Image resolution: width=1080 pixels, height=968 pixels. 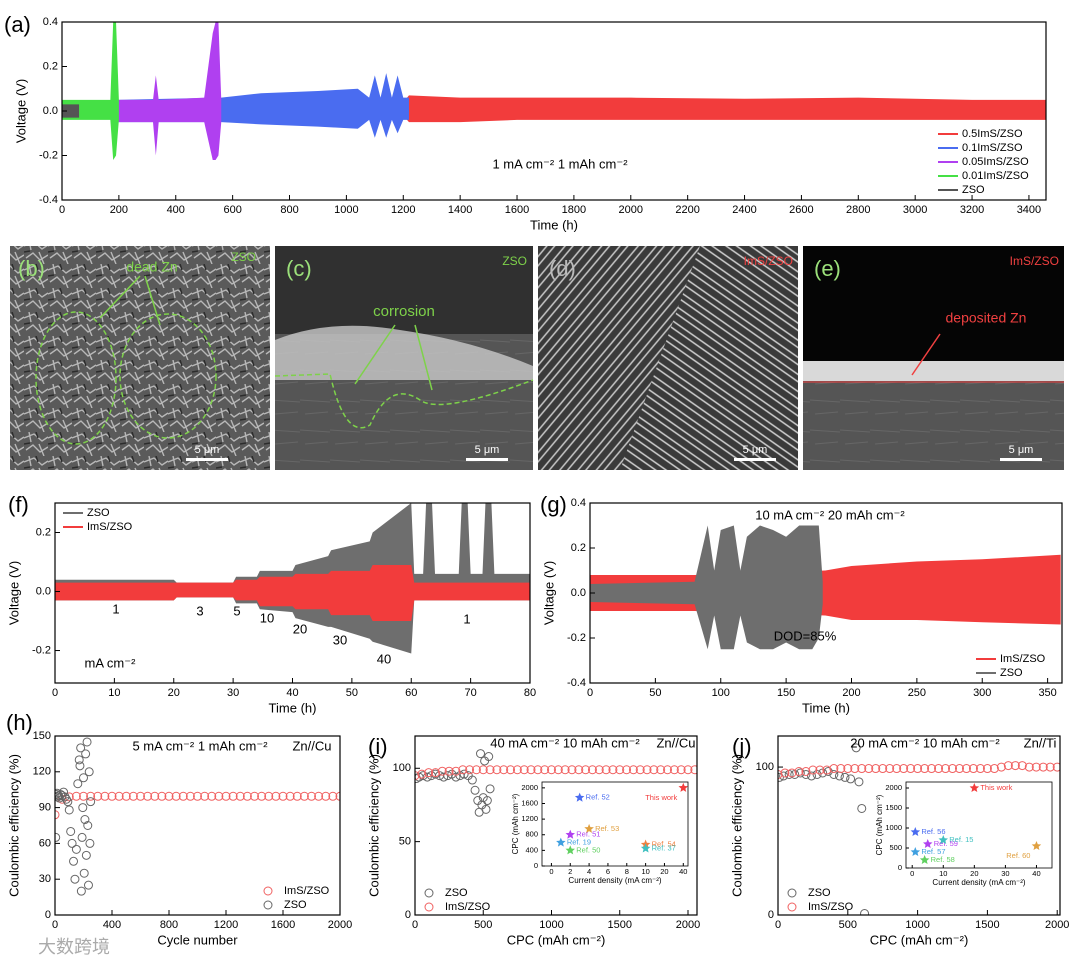 What do you see at coordinates (893, 787) in the screenshot?
I see `y-tick-label: 2000` at bounding box center [893, 787].